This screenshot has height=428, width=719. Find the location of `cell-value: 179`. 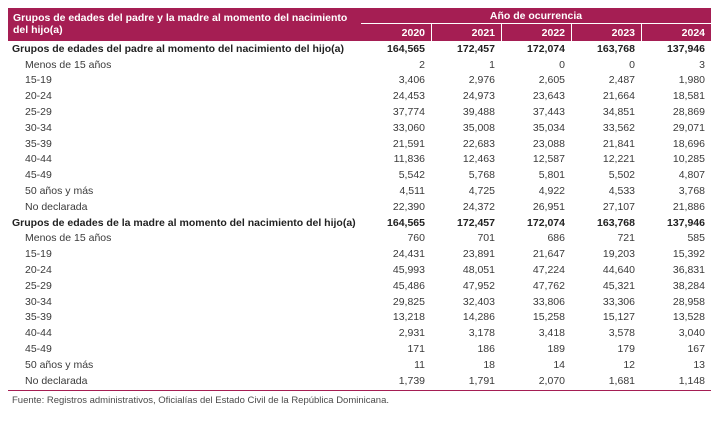

cell-value: 179 is located at coordinates (626, 349).